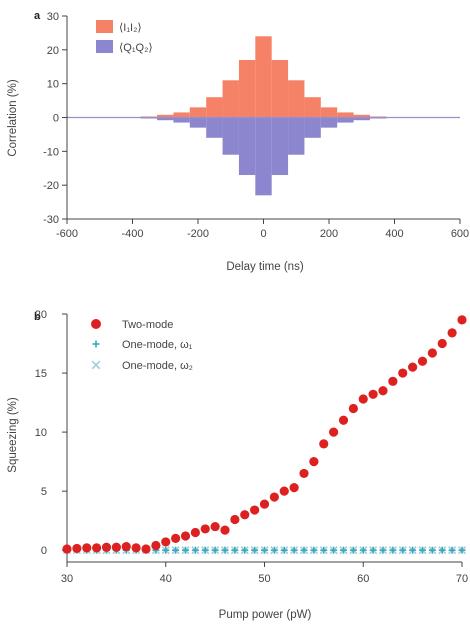 This screenshot has height=626, width=470. What do you see at coordinates (462, 579) in the screenshot?
I see `panel-b-x-tick-label-4: 70` at bounding box center [462, 579].